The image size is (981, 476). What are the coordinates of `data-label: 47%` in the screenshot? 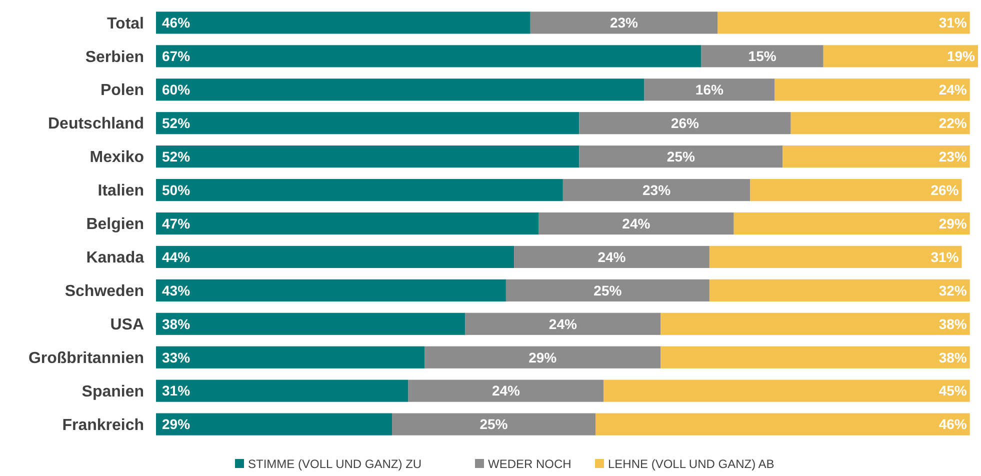 It's located at (176, 223).